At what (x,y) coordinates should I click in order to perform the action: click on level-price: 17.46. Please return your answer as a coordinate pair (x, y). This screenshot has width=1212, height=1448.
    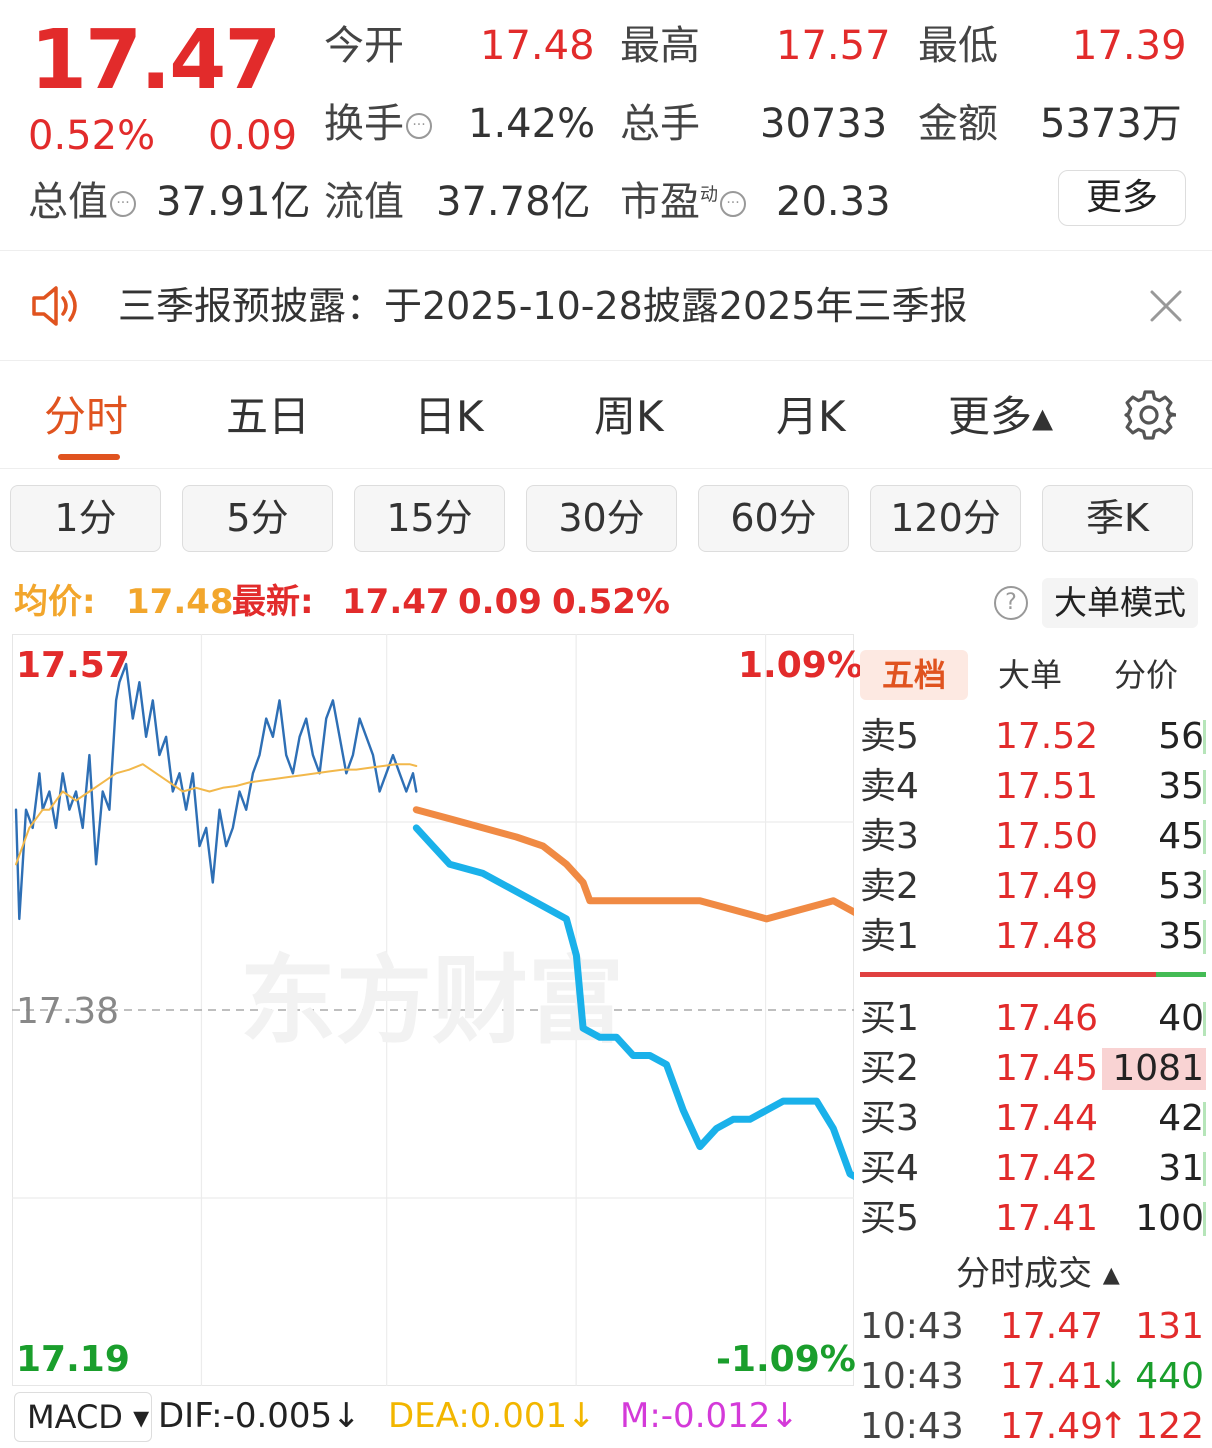
    Looking at the image, I should click on (1047, 1018).